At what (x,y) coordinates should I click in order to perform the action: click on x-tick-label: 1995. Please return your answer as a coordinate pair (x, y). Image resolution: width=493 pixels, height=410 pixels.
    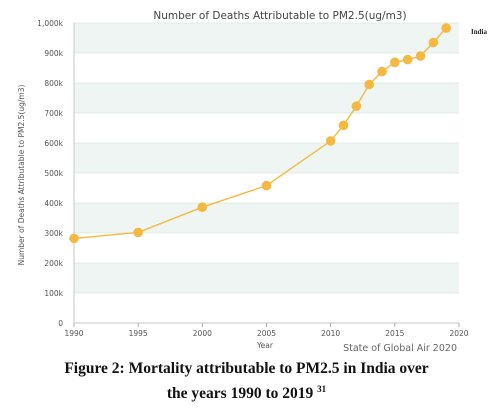
    Looking at the image, I should click on (138, 333).